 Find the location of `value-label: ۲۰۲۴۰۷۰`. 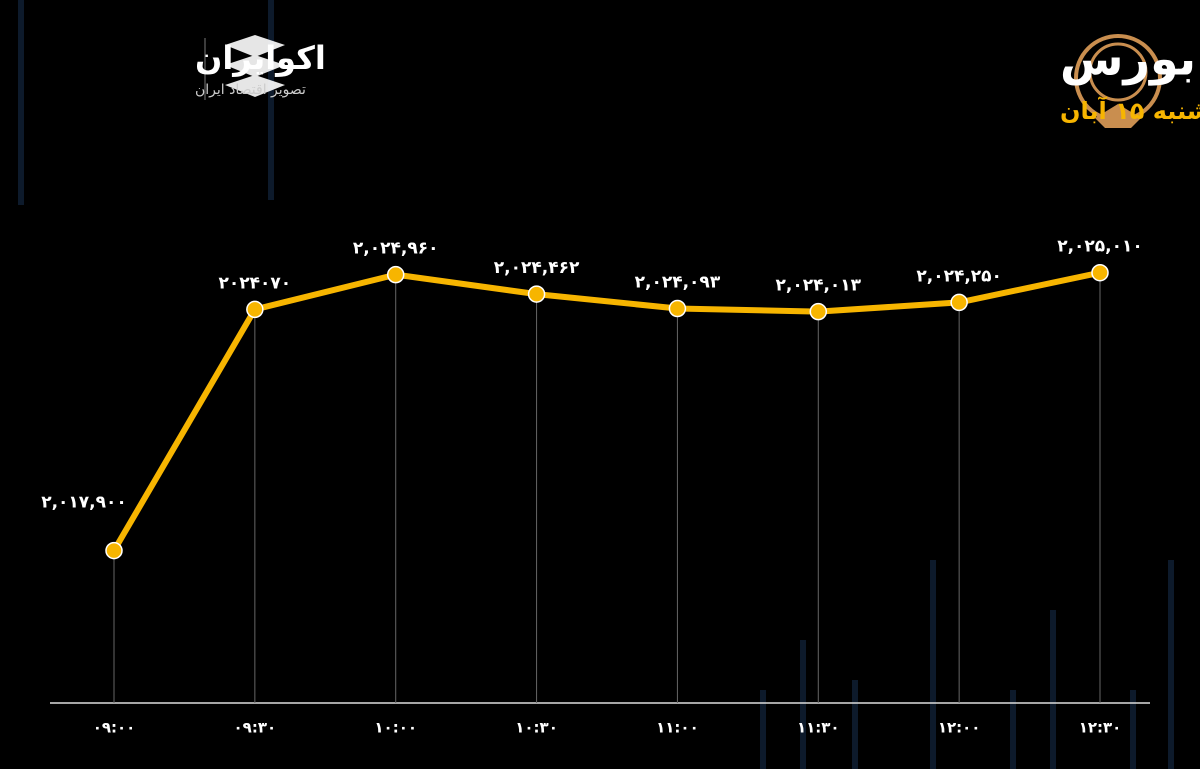

value-label: ۲۰۲۴۰۷۰ is located at coordinates (255, 283).